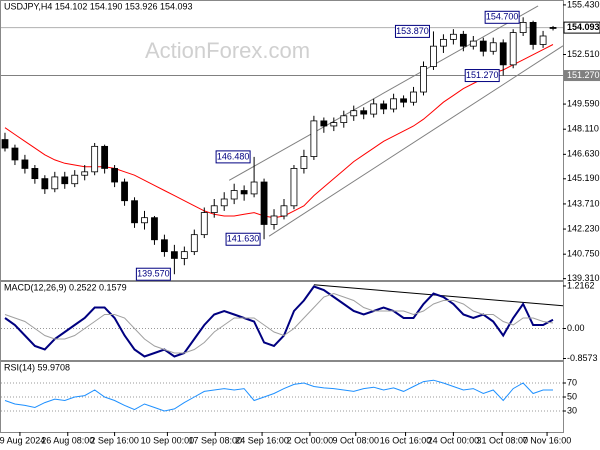 The width and height of the screenshot is (600, 450). I want to click on y-tick-label: 139.310, so click(583, 278).